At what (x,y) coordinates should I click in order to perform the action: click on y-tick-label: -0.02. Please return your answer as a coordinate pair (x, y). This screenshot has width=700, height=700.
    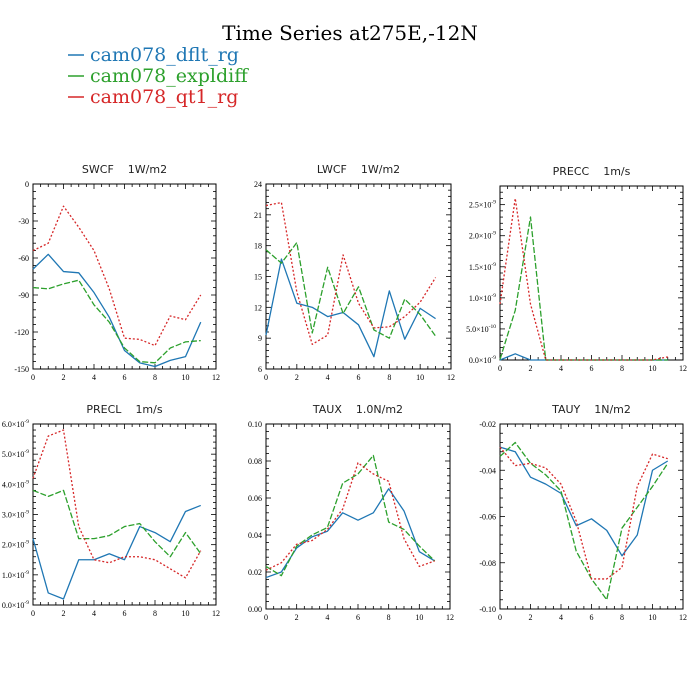
    Looking at the image, I should click on (487, 424).